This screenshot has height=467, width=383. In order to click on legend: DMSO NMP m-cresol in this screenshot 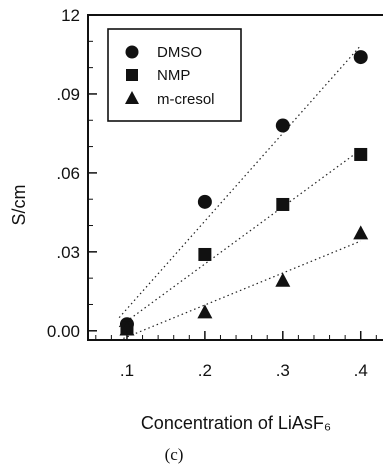, I will do `click(174, 75)`.